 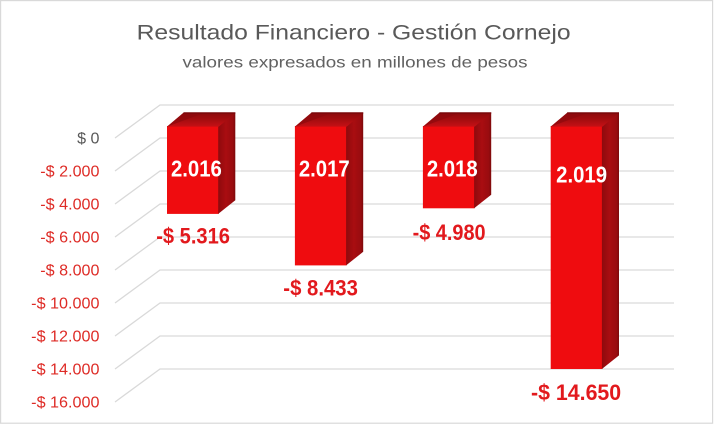 I want to click on svg-text: 2.018, so click(x=452, y=169).